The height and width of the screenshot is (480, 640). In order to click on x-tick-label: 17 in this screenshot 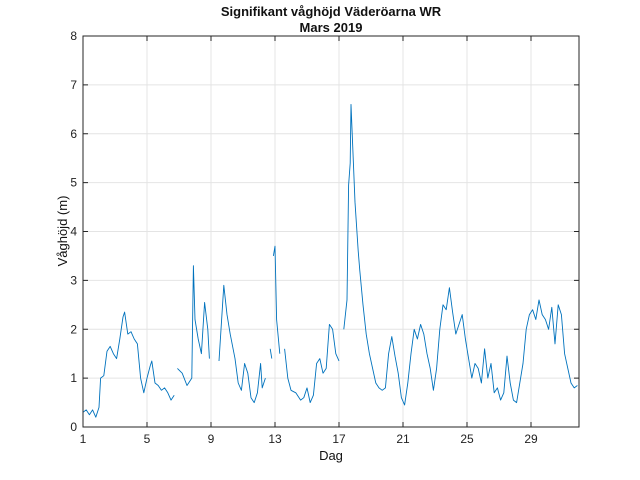, I will do `click(339, 439)`.